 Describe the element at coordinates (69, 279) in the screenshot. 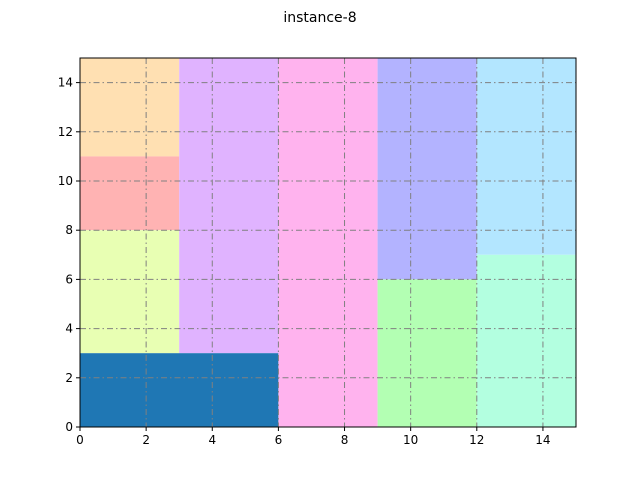

I see `y-tick-label-3: 6` at that location.